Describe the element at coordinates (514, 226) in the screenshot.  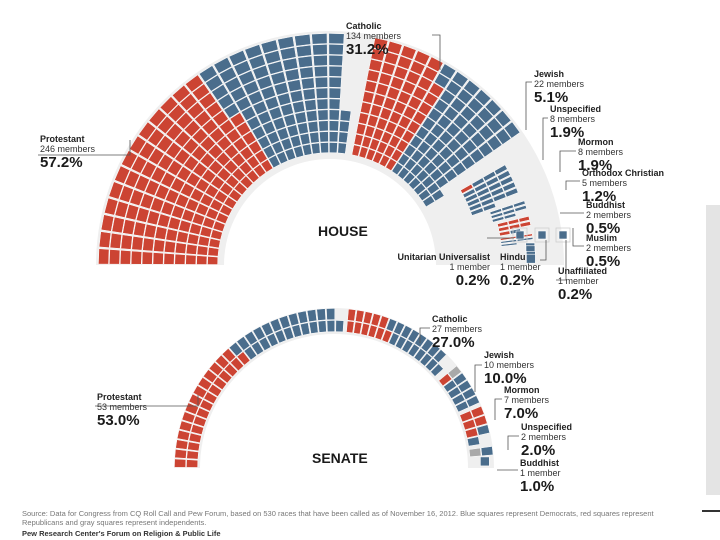
I see `house-group-mormon` at that location.